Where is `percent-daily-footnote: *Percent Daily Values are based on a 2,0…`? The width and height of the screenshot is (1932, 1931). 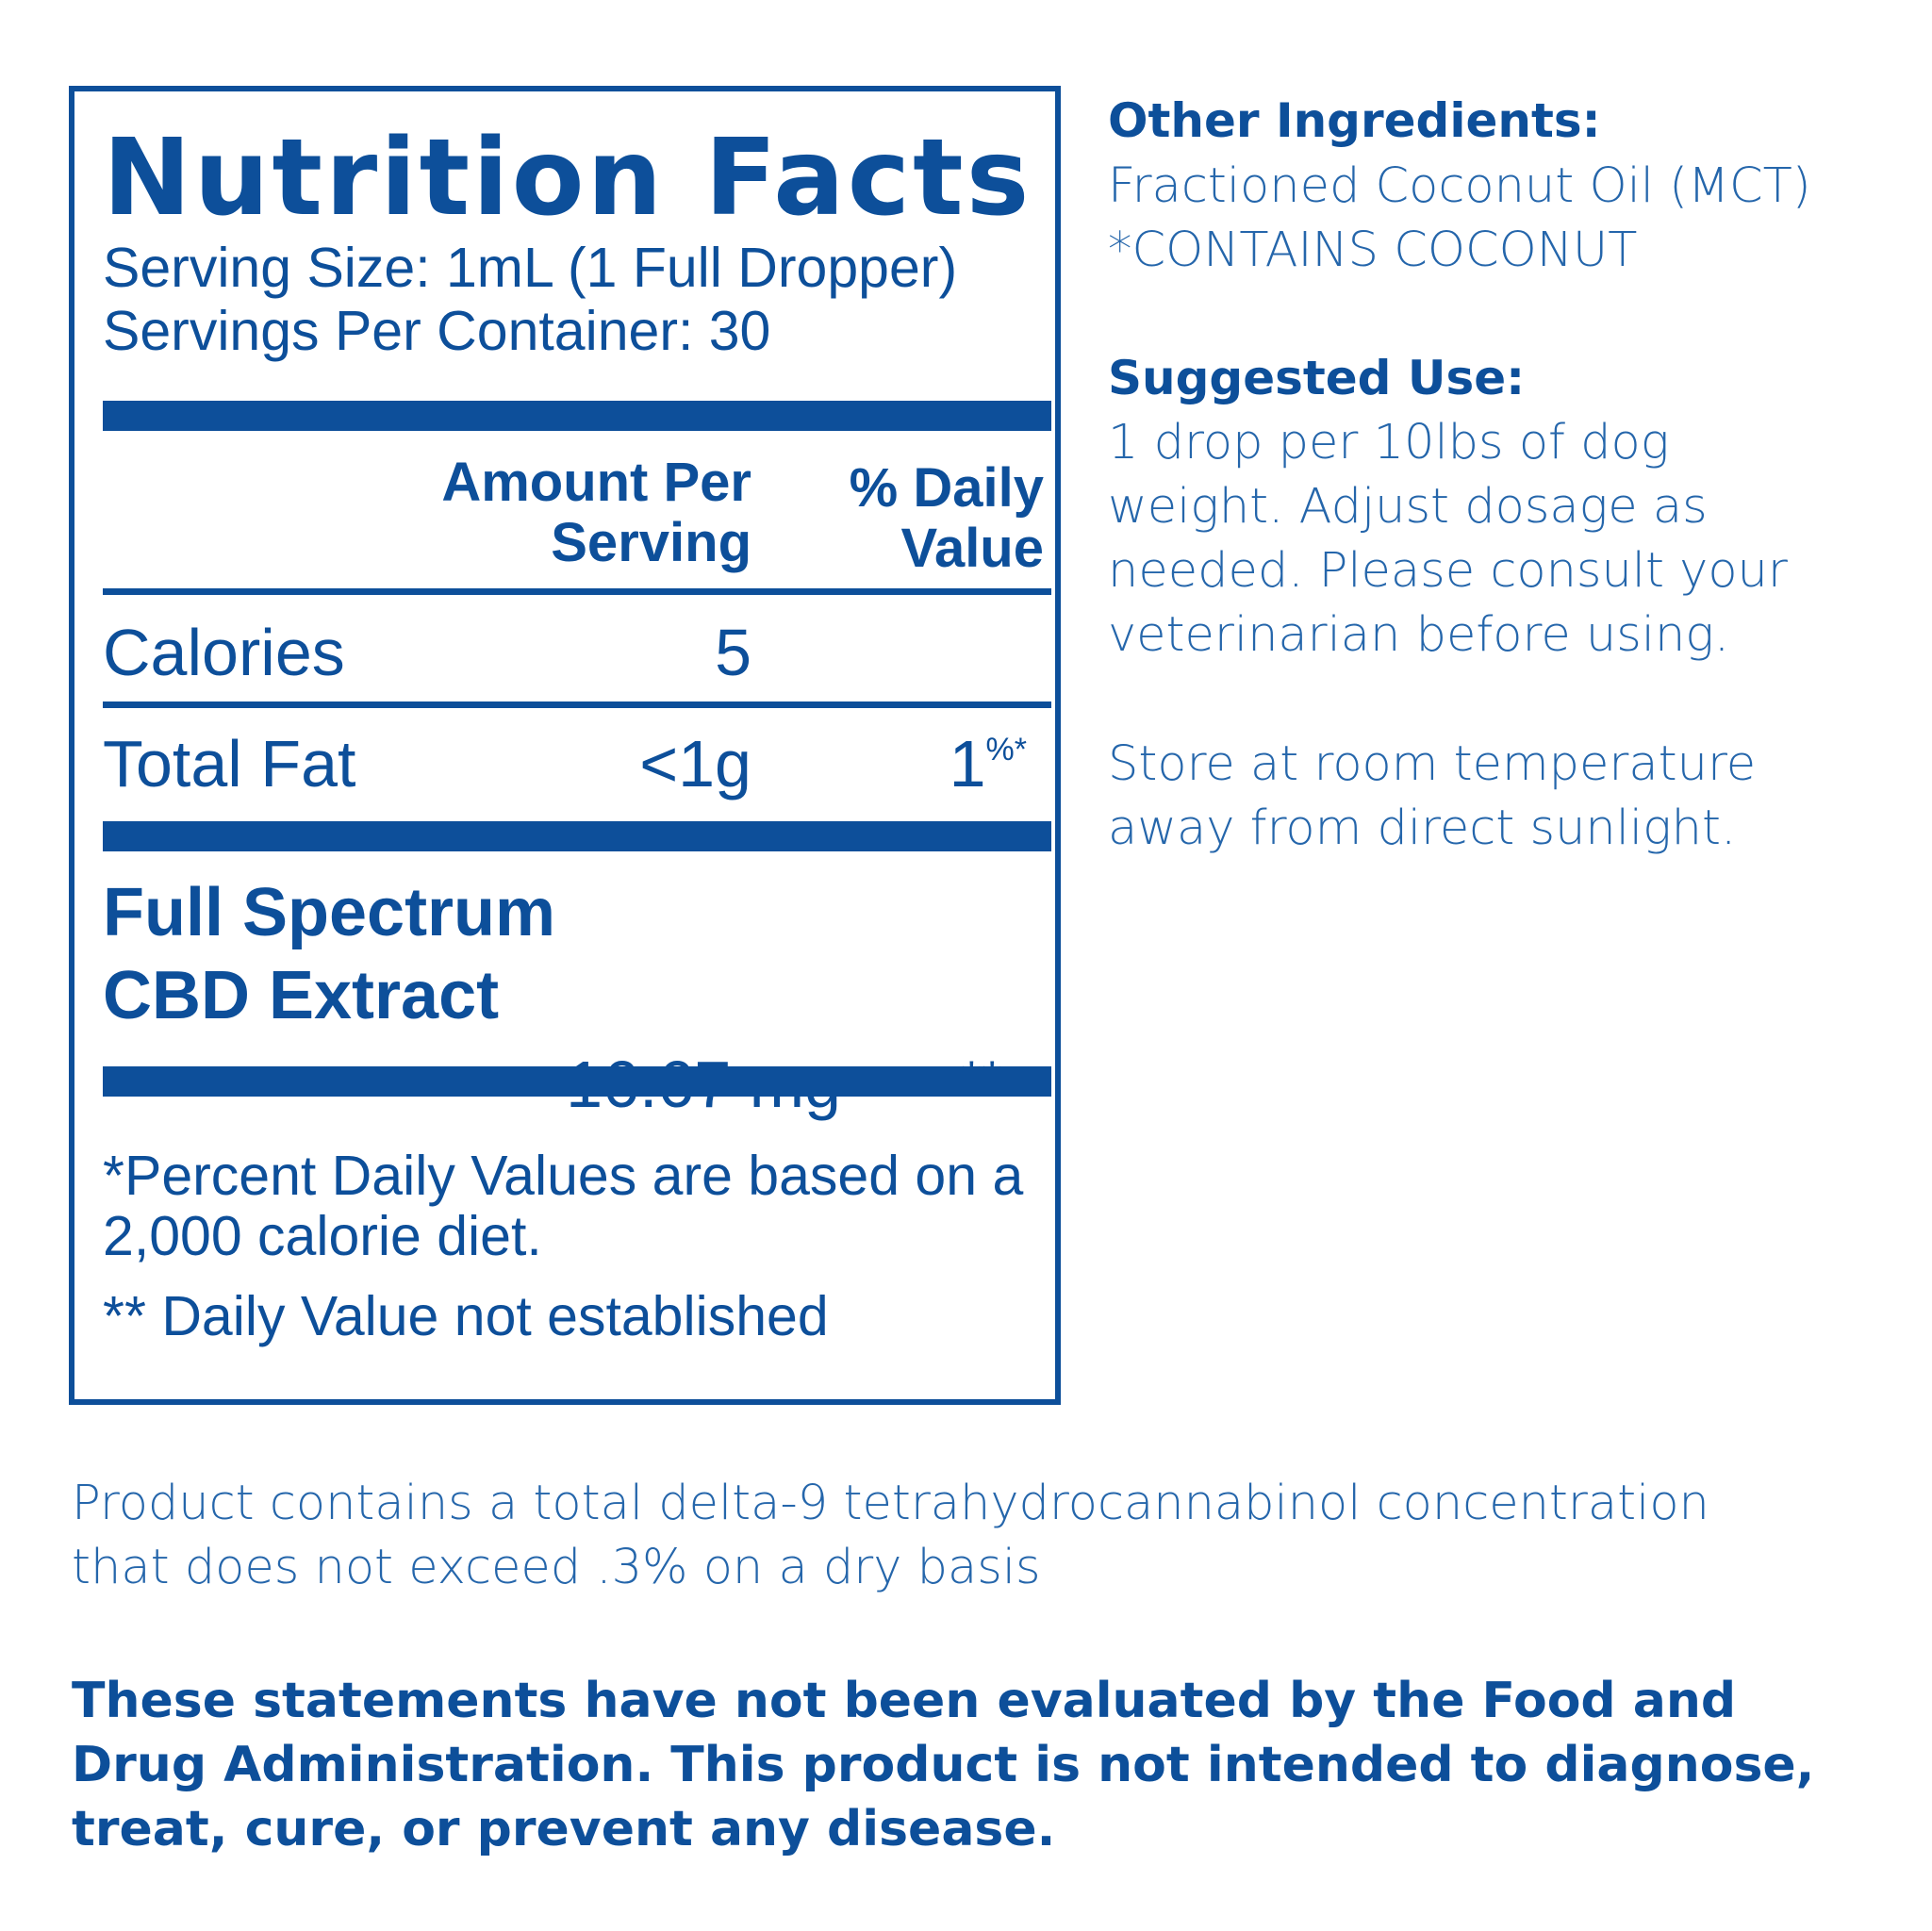
percent-daily-footnote: *Percent Daily Values are based on a 2,0… is located at coordinates (563, 1206).